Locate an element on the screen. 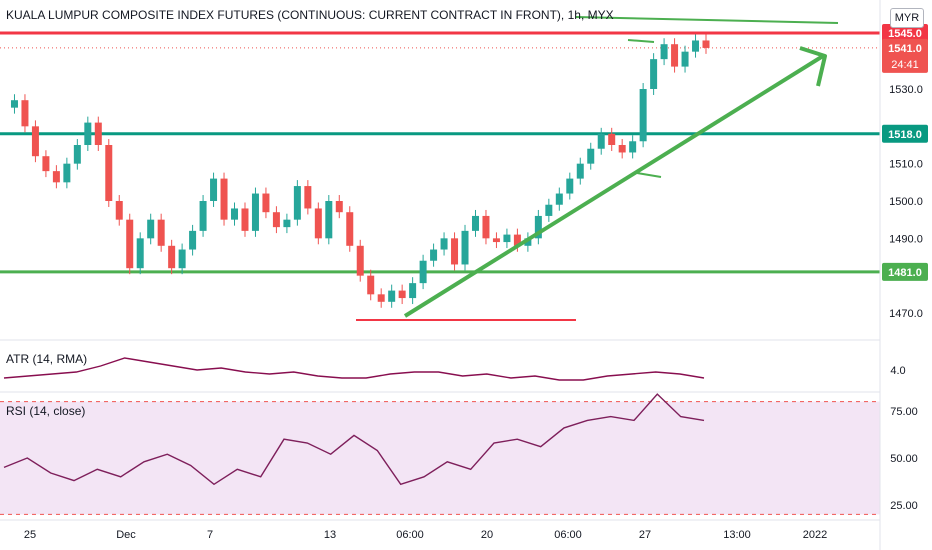 The image size is (932, 550). price-label-mid-bg is located at coordinates (905, 133).